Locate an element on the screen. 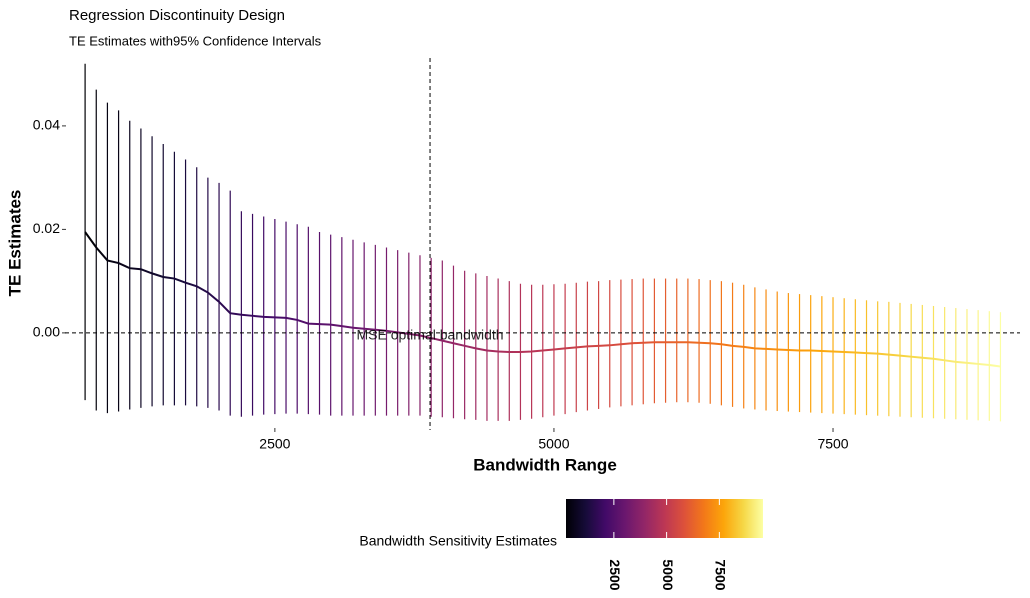  optimal-bandwidth-label: MSE optimal bandwidth is located at coordinates (429, 335).